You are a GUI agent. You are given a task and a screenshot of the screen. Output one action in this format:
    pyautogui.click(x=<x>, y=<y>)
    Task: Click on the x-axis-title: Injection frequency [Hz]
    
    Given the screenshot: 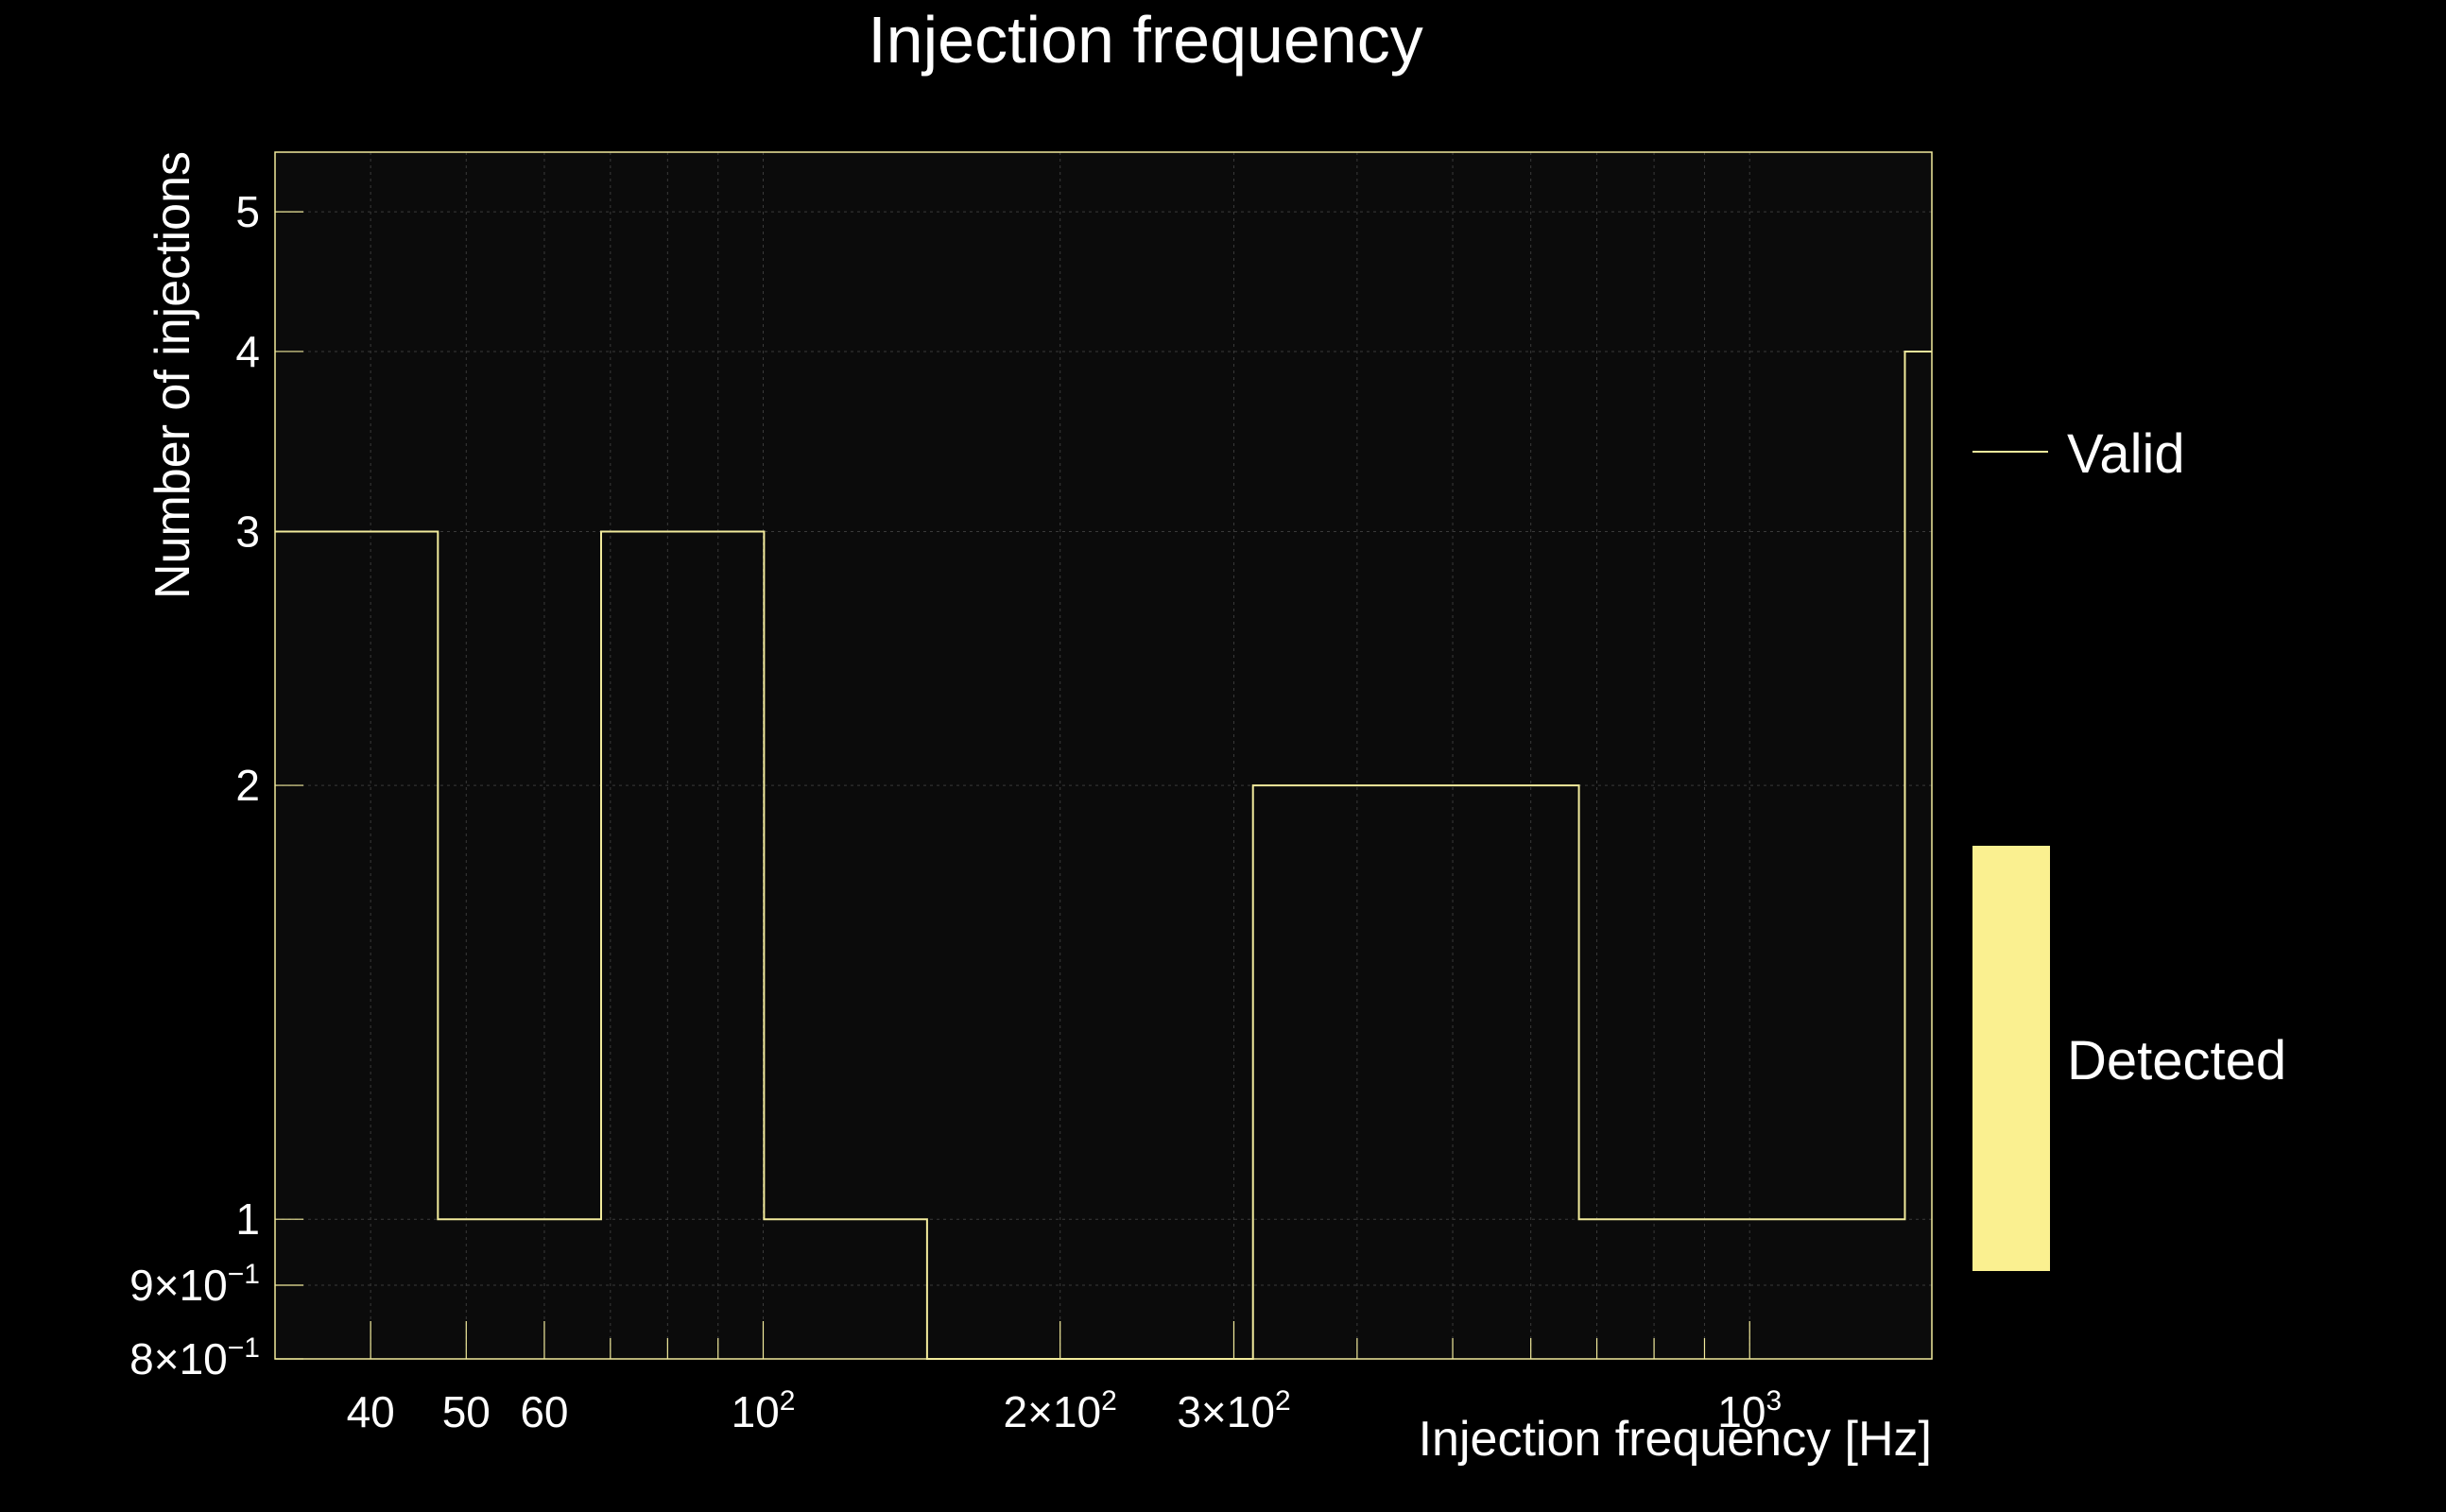 What is the action you would take?
    pyautogui.click(x=1675, y=1439)
    